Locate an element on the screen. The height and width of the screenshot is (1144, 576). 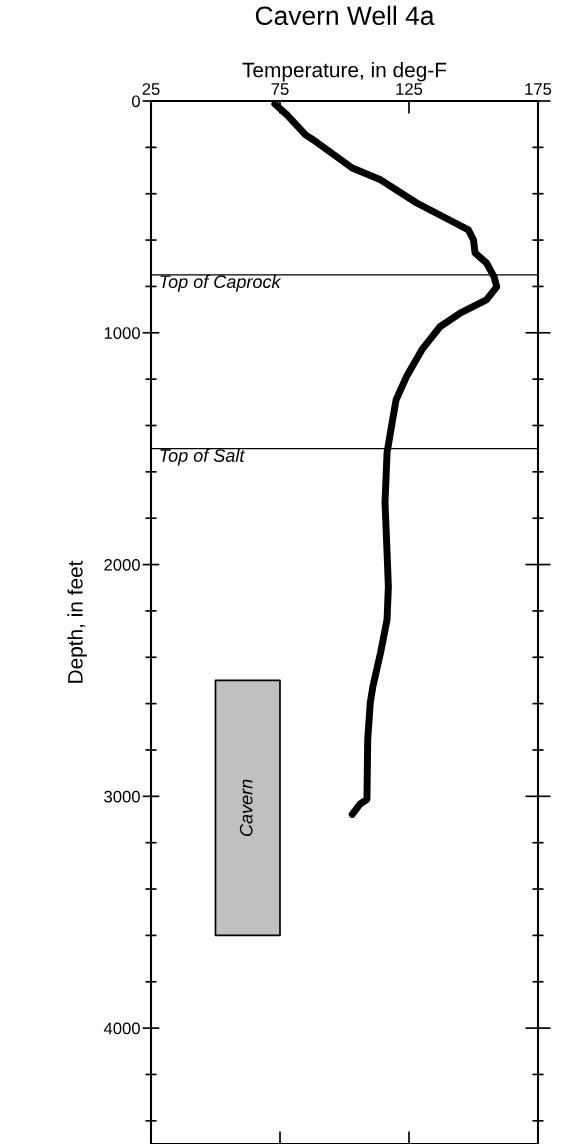
x-tick-label: 125 is located at coordinates (409, 89).